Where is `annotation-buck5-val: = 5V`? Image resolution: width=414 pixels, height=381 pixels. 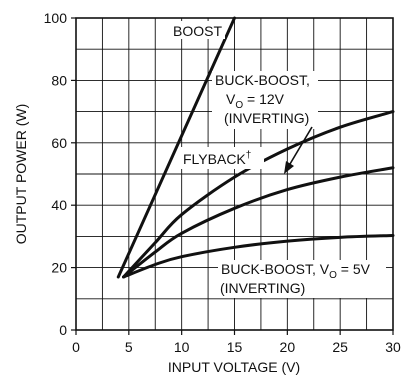
annotation-buck5-val: = 5V is located at coordinates (354, 269).